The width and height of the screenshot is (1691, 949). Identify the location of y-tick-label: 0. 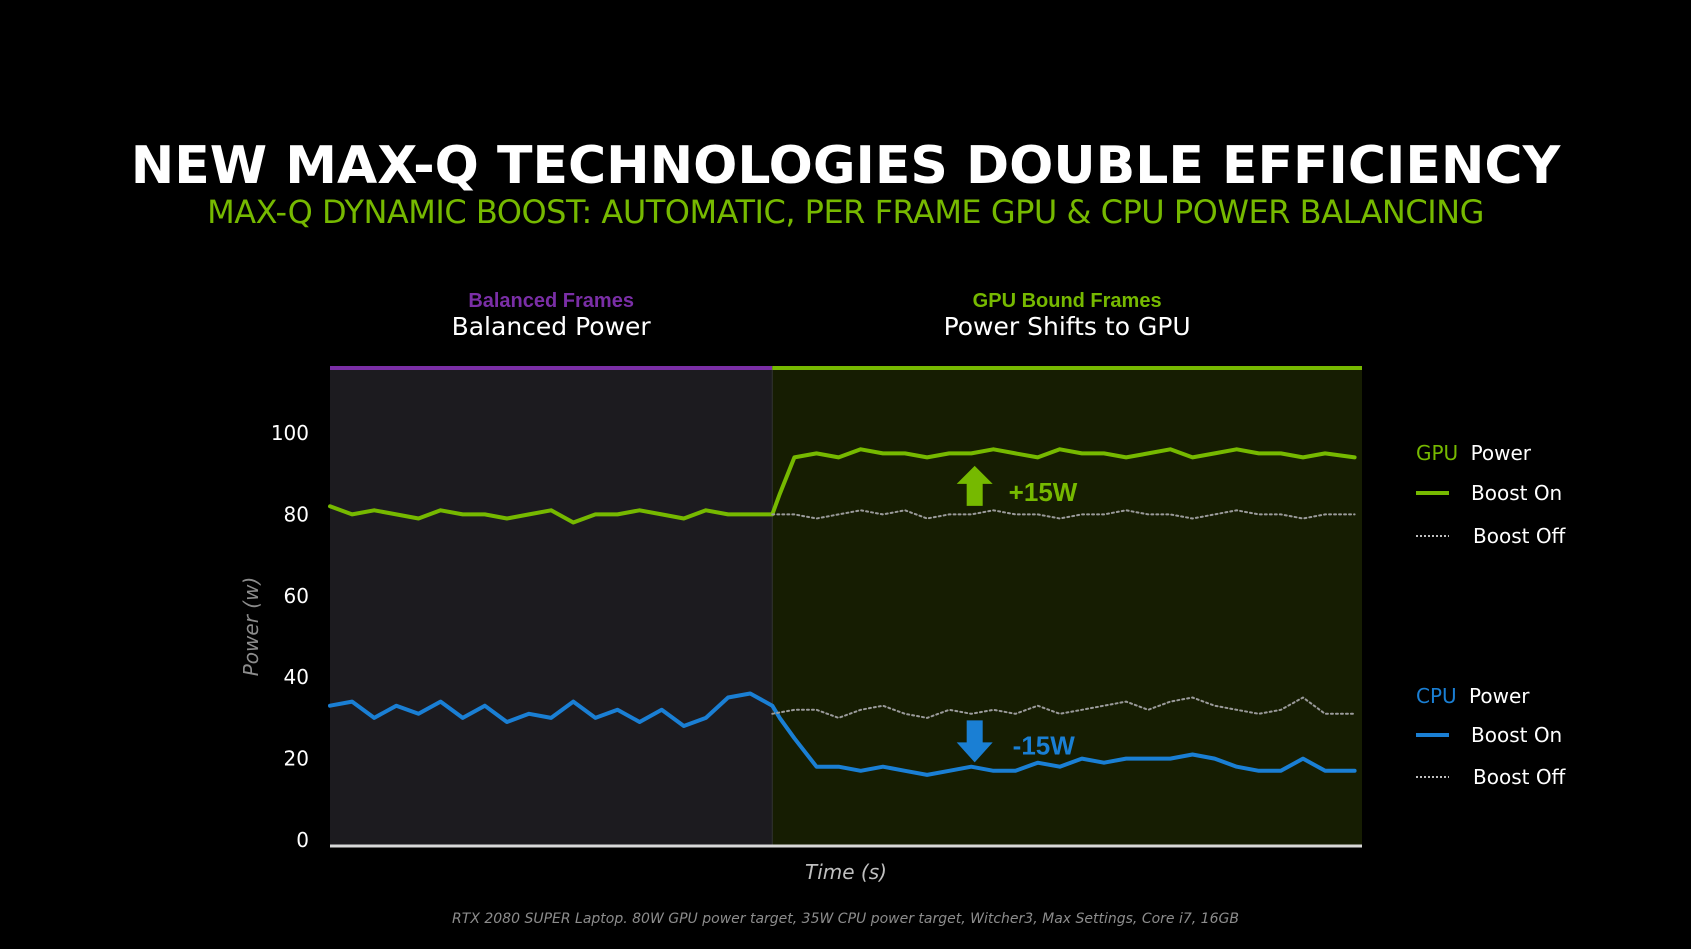
(302, 840).